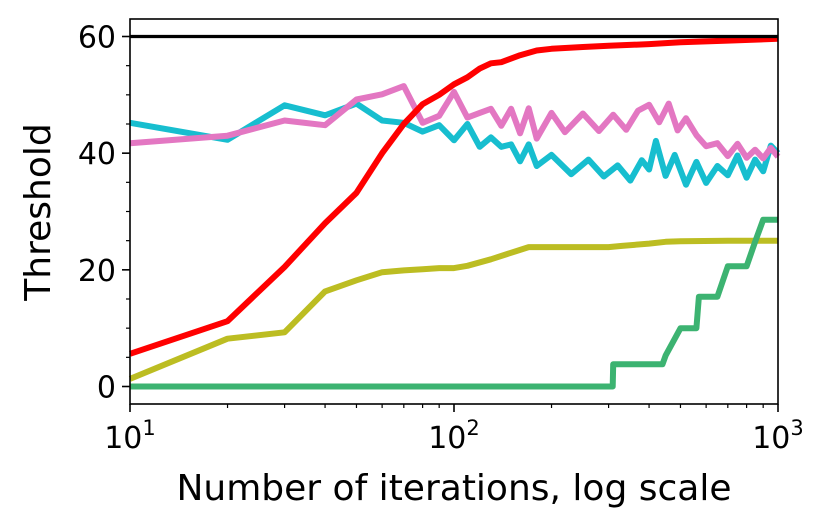  What do you see at coordinates (97, 271) in the screenshot?
I see `y-tick-label: 20` at bounding box center [97, 271].